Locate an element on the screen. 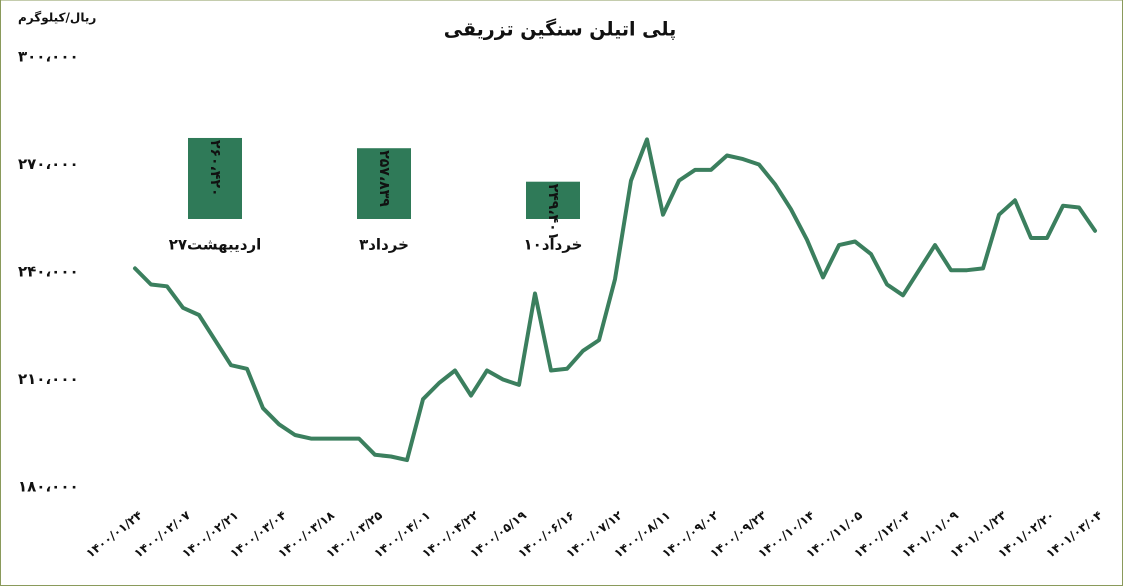 Image resolution: width=1123 pixels, height=586 pixels. y-axis-label: ریال/کیلوگرم is located at coordinates (57, 18).